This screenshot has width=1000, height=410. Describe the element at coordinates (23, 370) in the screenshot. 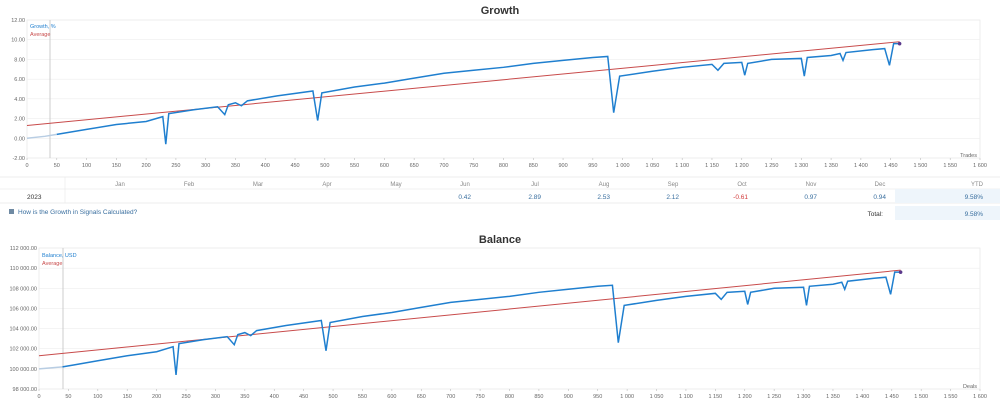

I see `y-tick-label: 100 000.00` at that location.